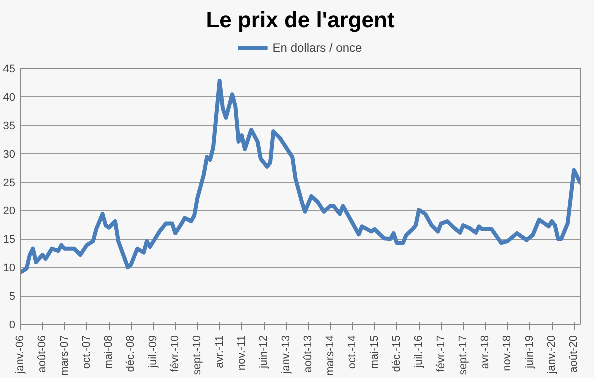  I want to click on x-tick-label: nov.-11, so click(242, 353).